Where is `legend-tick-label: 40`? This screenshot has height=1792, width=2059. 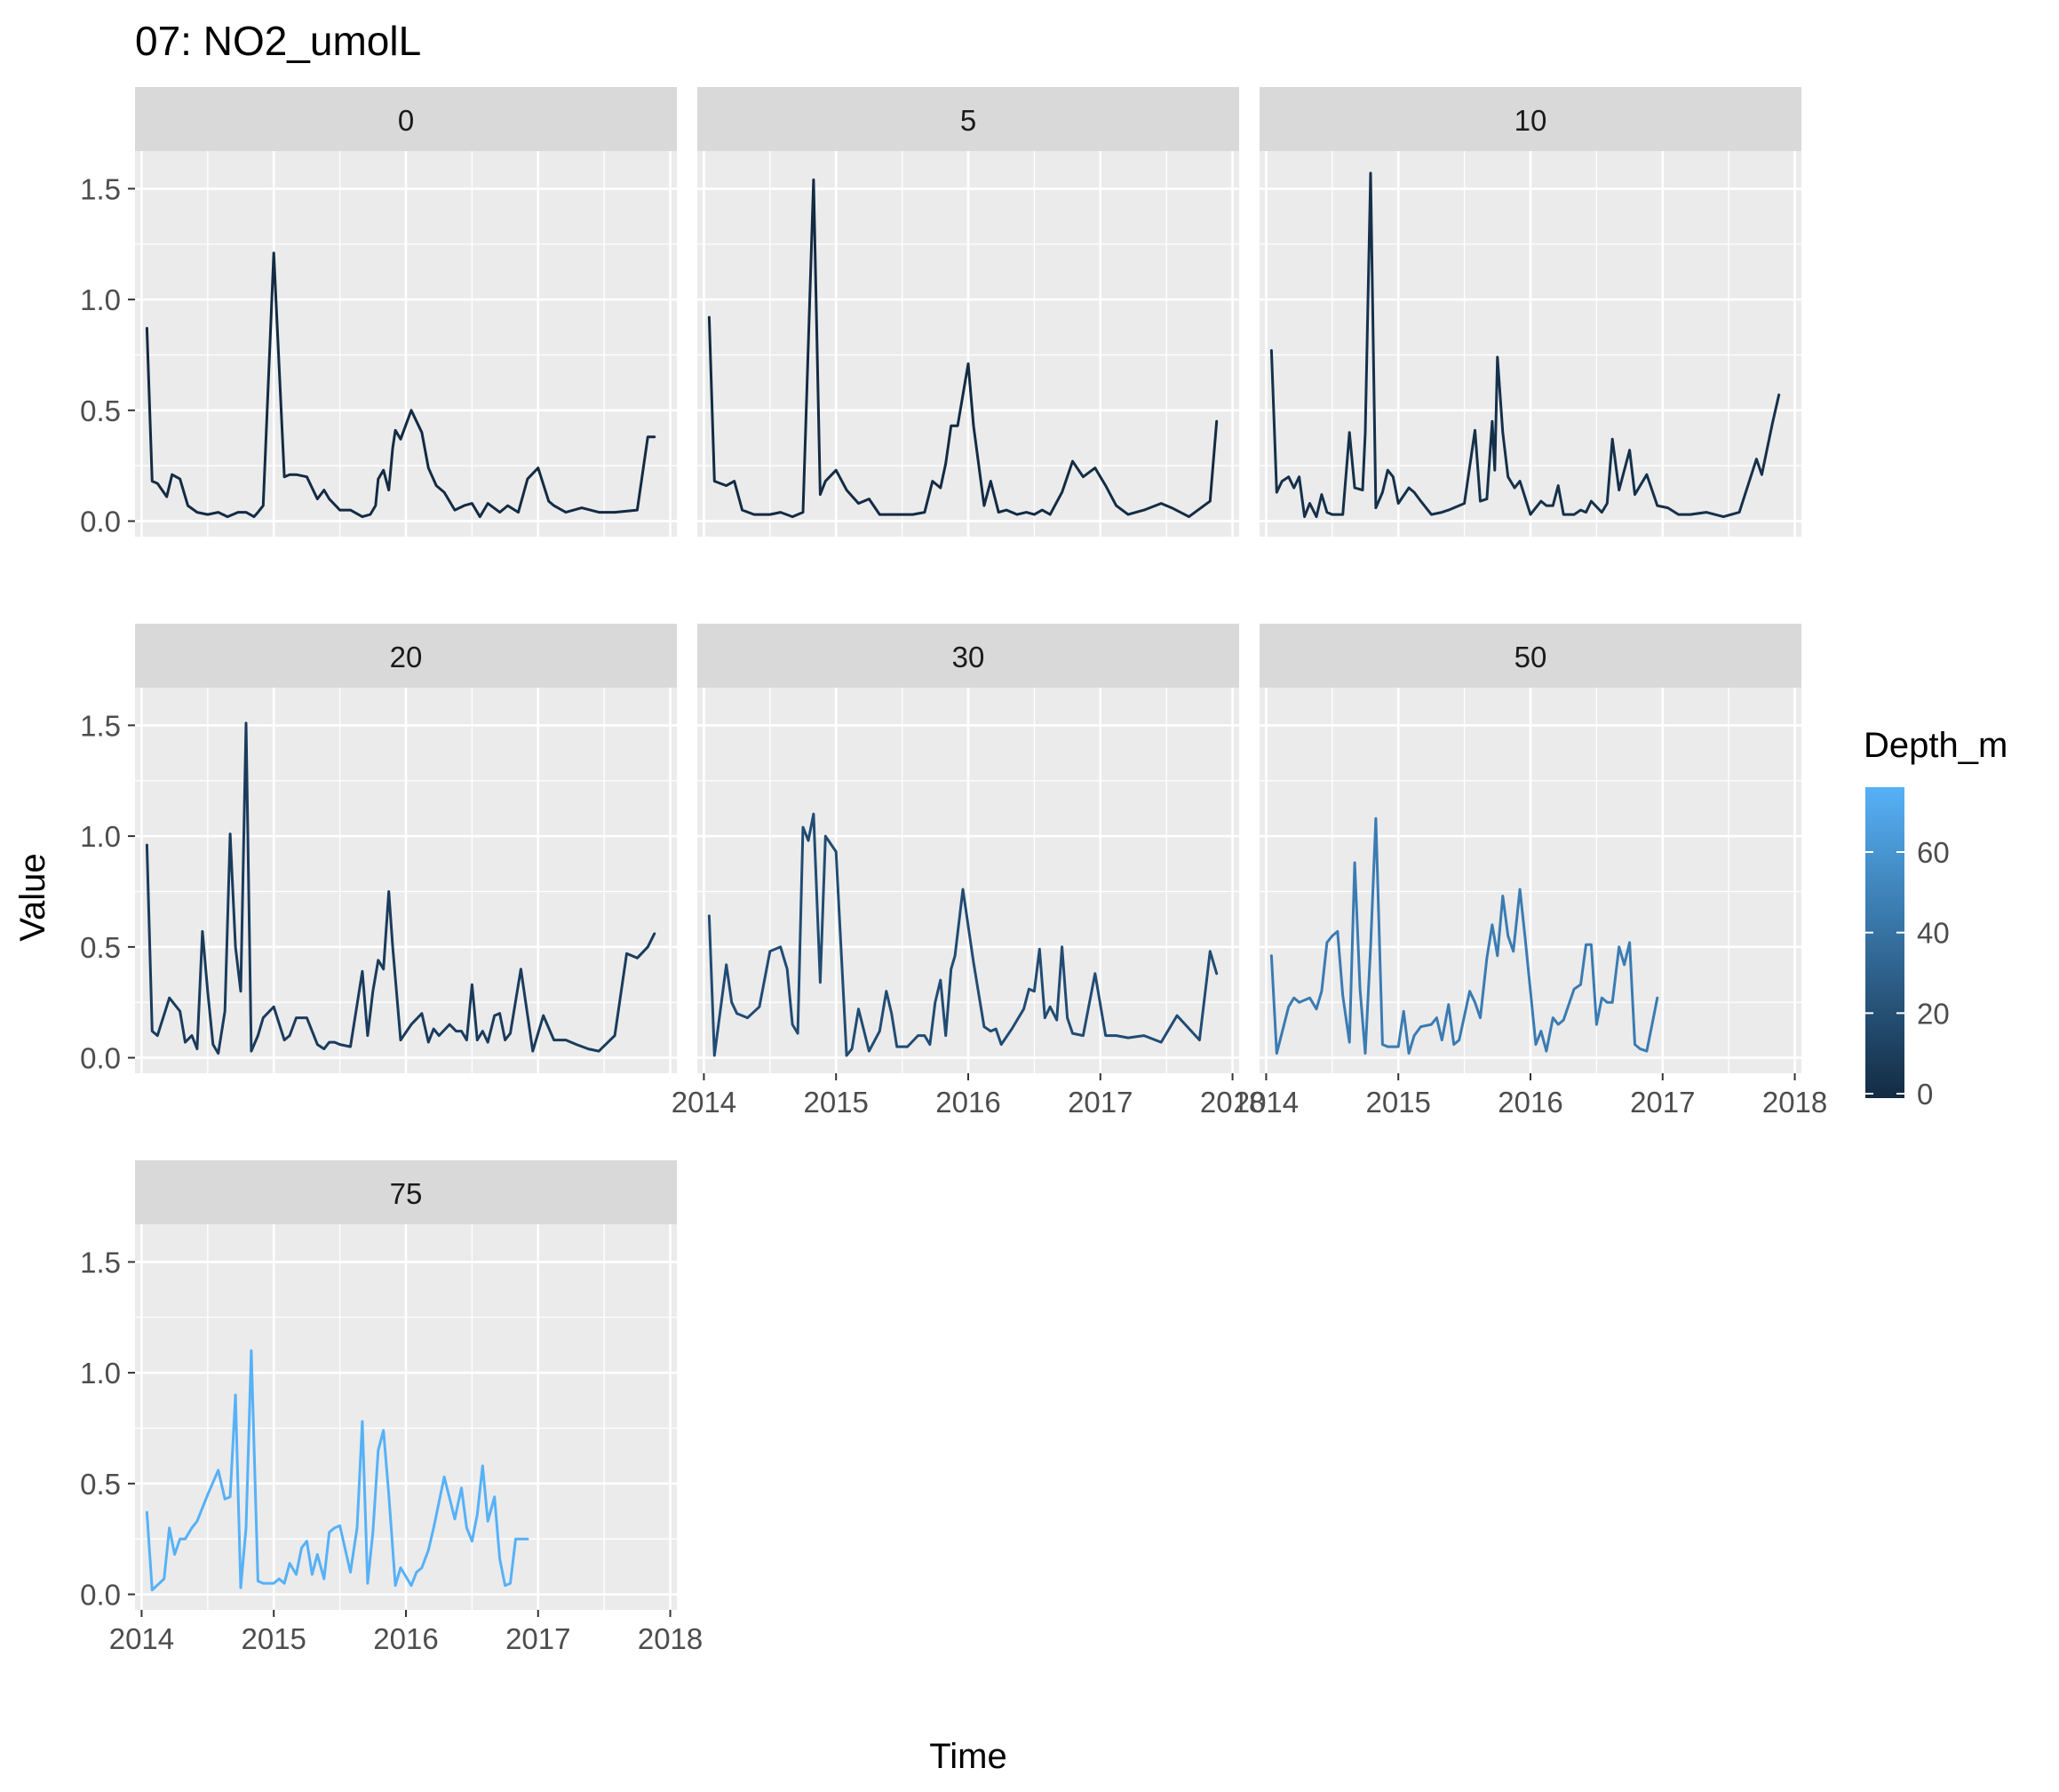
legend-tick-label: 40 is located at coordinates (1934, 933).